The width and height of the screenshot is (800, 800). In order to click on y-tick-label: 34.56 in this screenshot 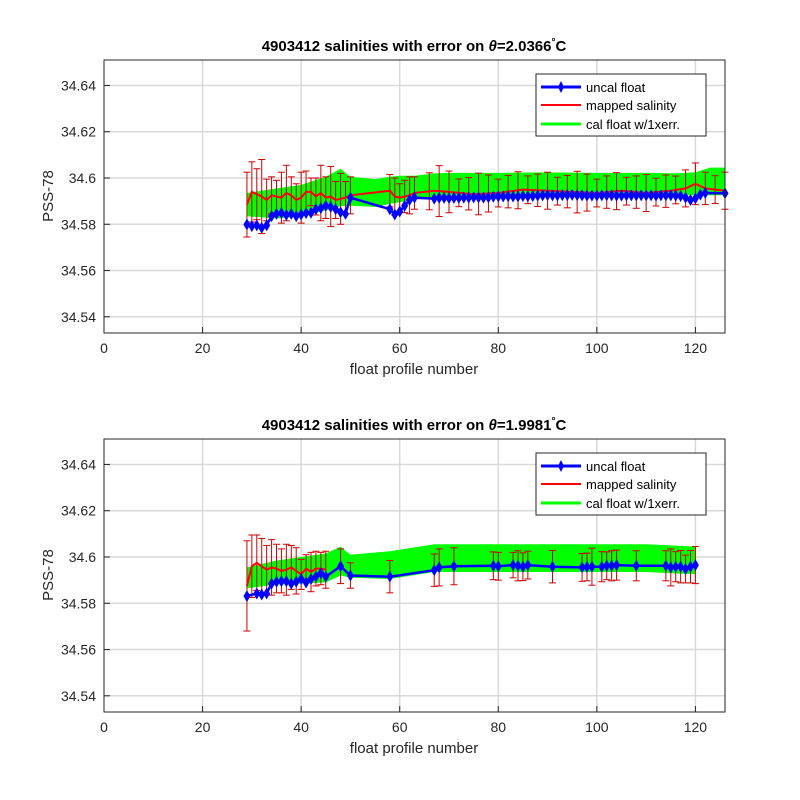, I will do `click(78, 650)`.